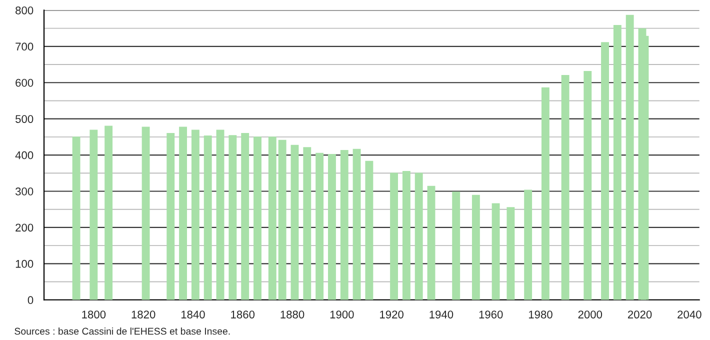  I want to click on x-tick-label: 1980, so click(540, 314).